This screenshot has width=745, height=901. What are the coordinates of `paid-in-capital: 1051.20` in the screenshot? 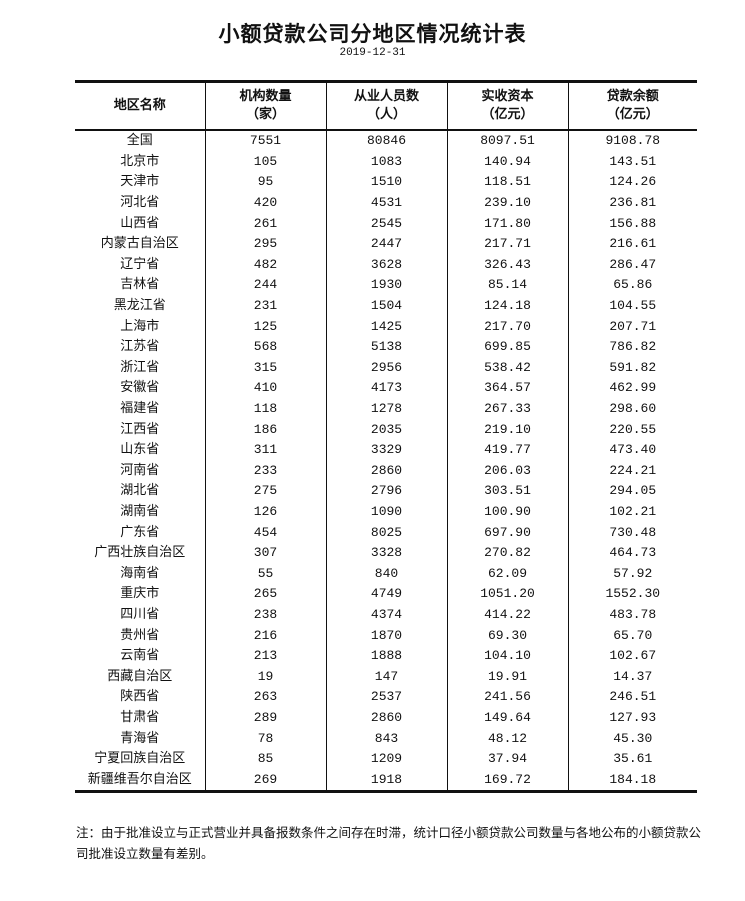 It's located at (507, 594).